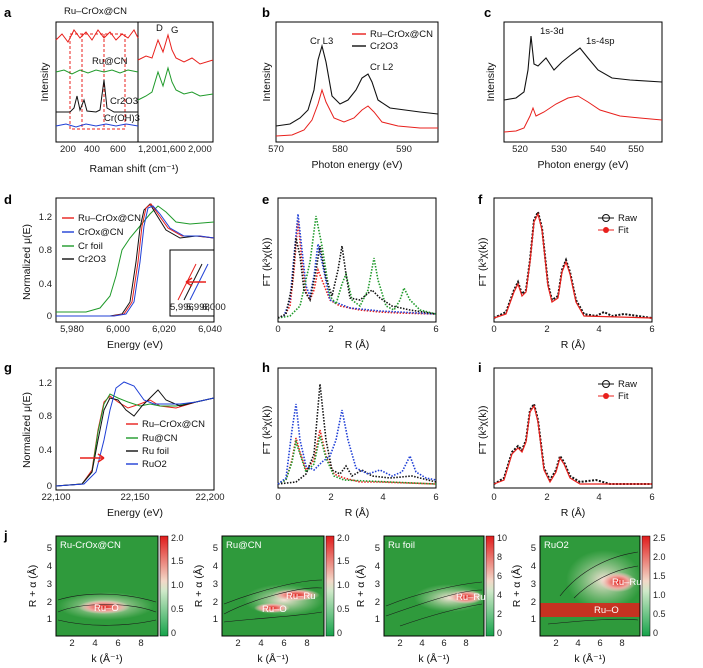  What do you see at coordinates (590, 610) in the screenshot?
I see `map4-band-ruo` at bounding box center [590, 610].